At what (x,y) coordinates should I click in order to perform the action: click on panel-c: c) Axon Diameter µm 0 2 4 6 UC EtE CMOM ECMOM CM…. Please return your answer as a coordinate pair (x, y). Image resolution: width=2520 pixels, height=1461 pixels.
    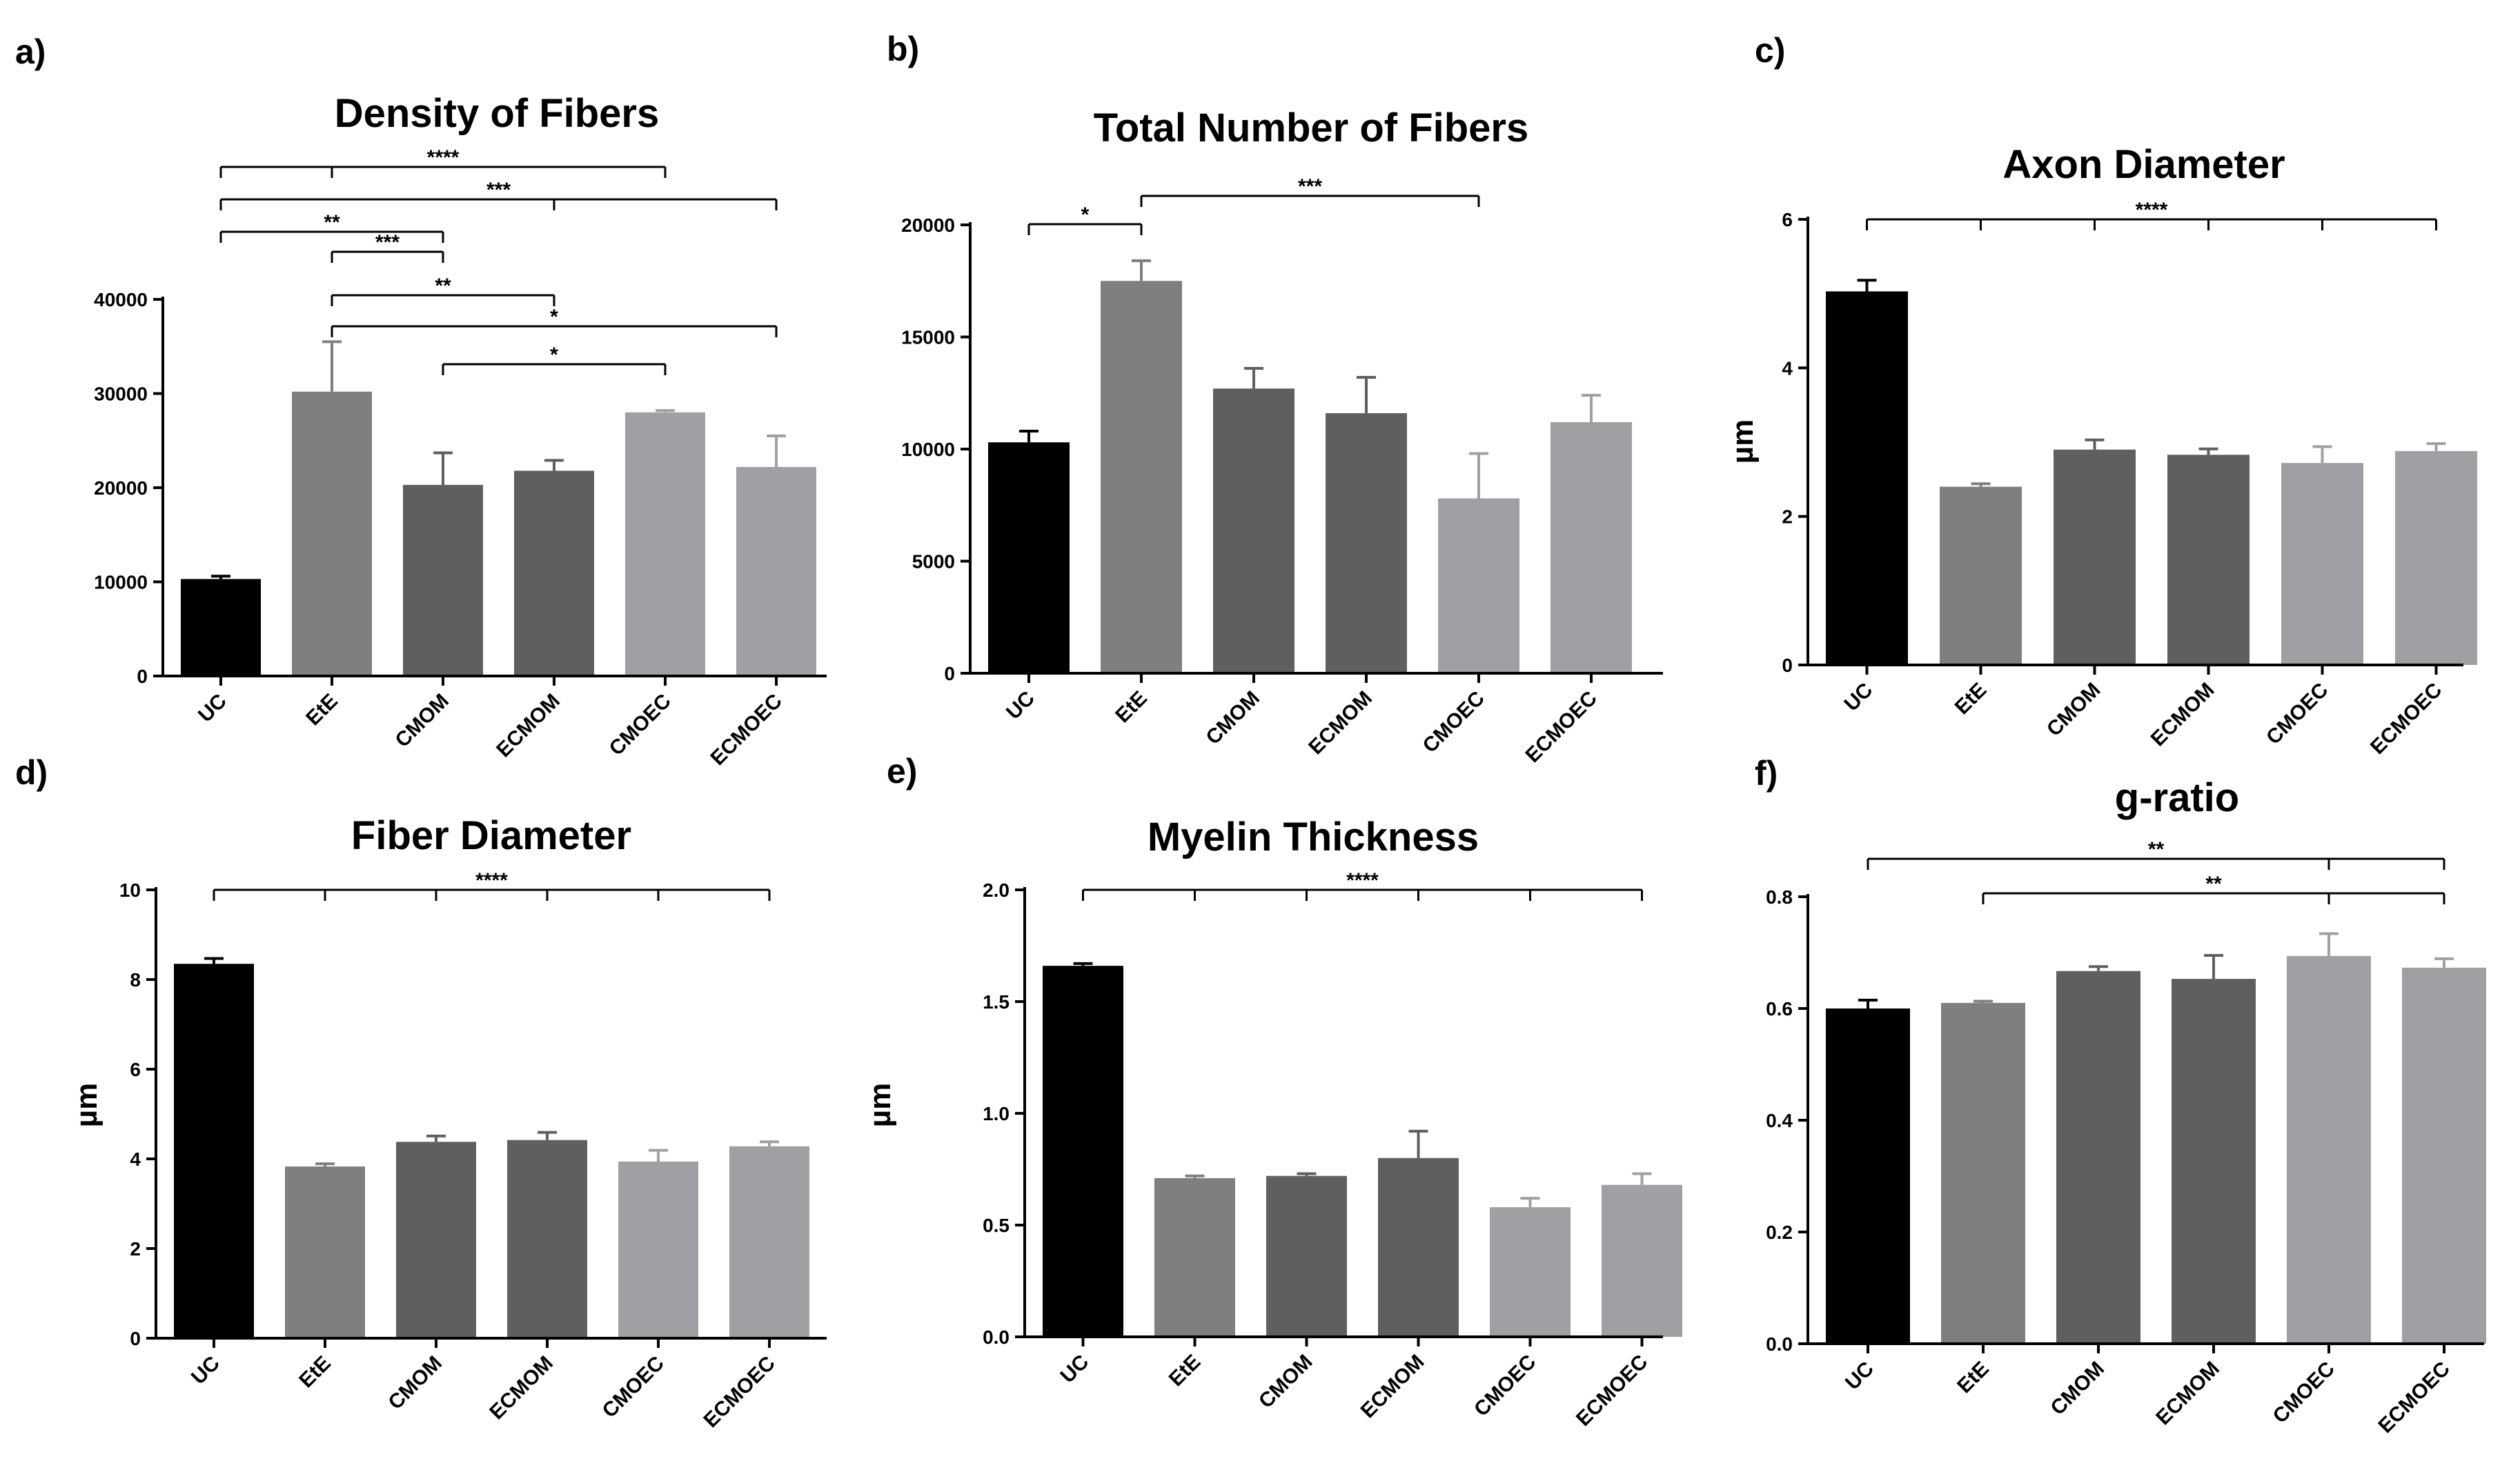
    Looking at the image, I should click on (2101, 395).